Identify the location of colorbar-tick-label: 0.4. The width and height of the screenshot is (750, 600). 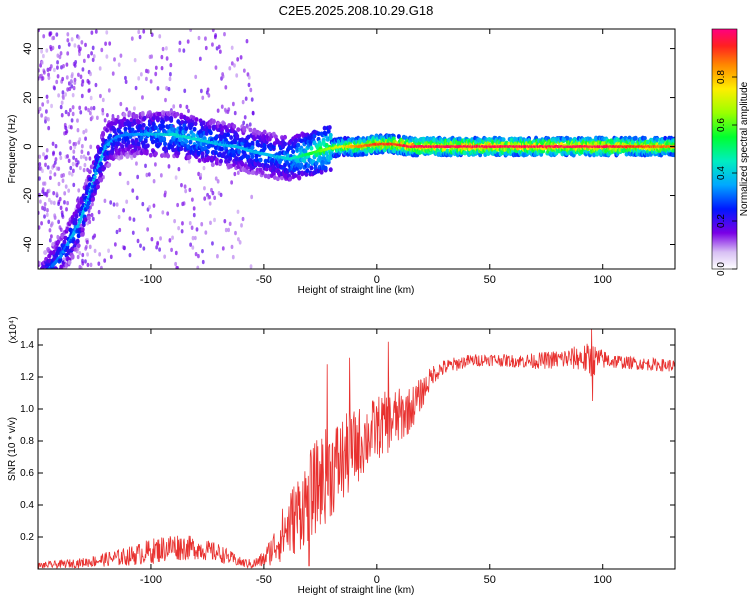
(721, 173).